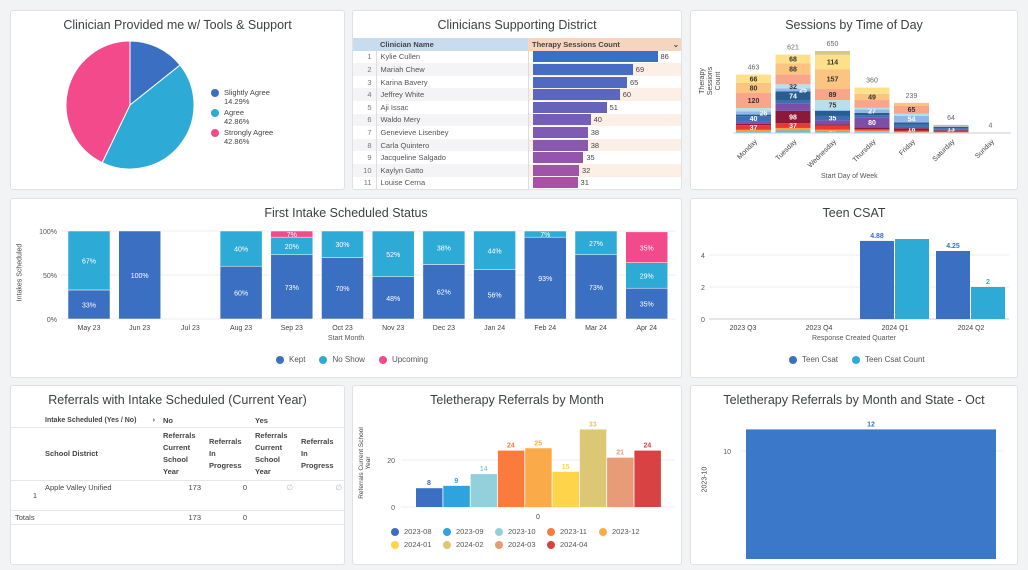 The height and width of the screenshot is (570, 1028). I want to click on x-tick-label: Monday, so click(747, 149).